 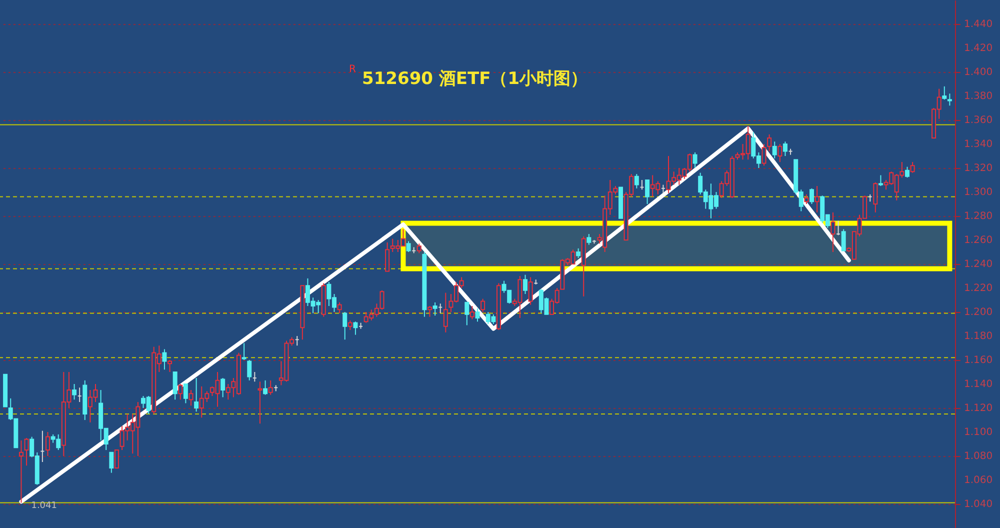 I want to click on y-tick-label: 1.420, so click(x=978, y=48).